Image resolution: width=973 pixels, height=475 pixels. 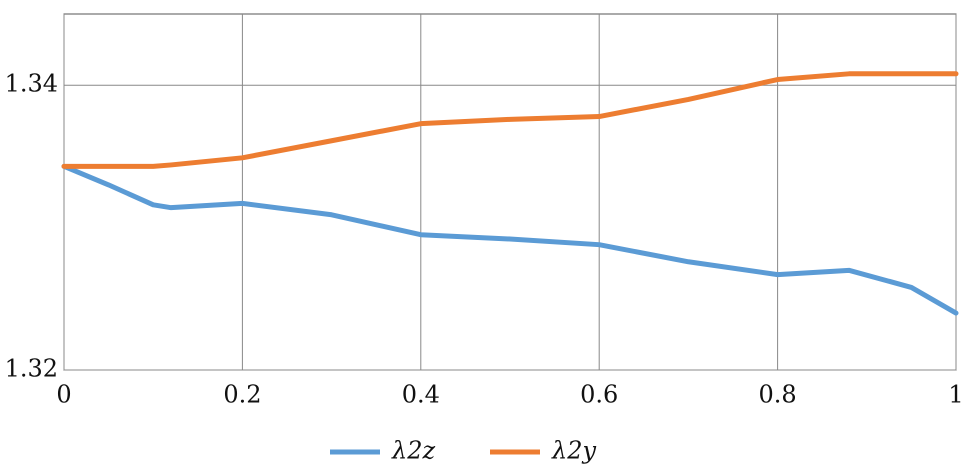 I want to click on legend-label: λ2z, so click(x=413, y=451).